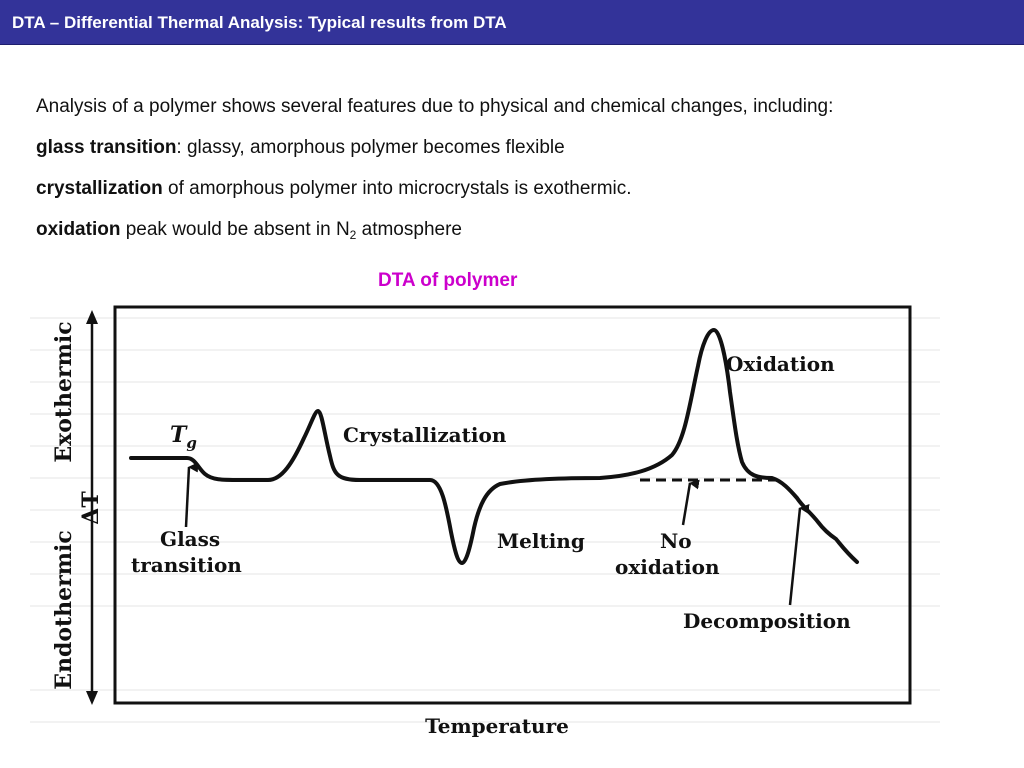 This screenshot has width=1024, height=768. I want to click on crystallization-label: Crystallization, so click(425, 435).